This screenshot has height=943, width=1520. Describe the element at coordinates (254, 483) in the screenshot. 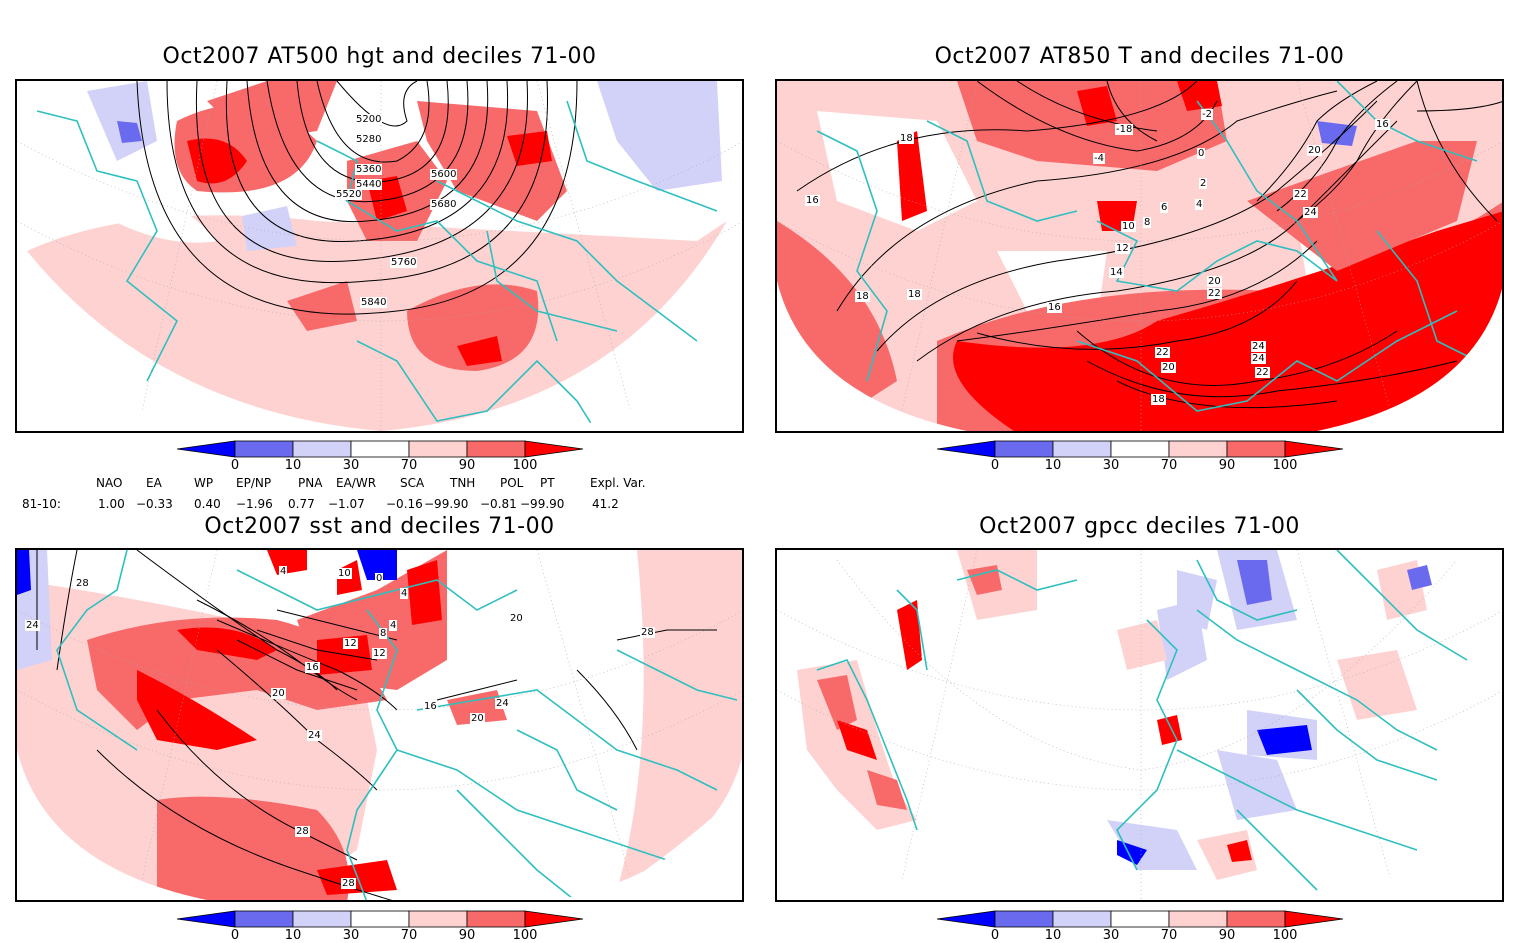

I see `index-header-epnp: EP/NP` at that location.